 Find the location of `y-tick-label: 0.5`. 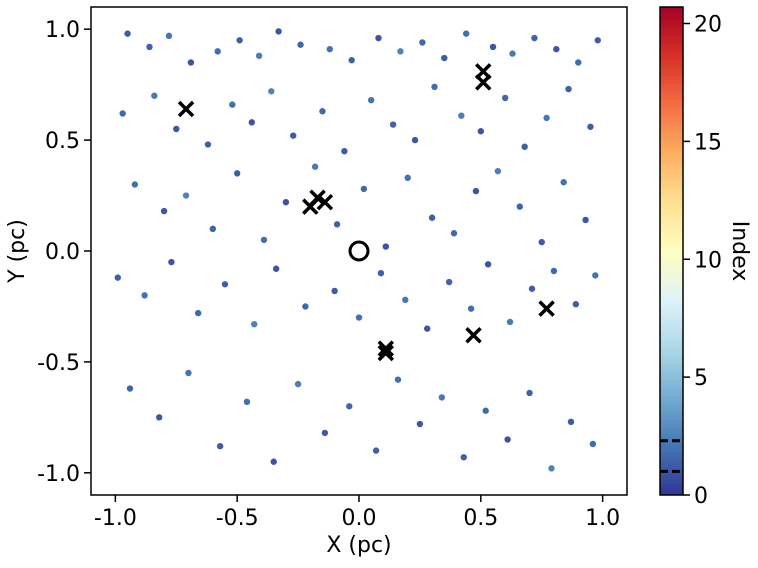

y-tick-label: 0.5 is located at coordinates (62, 141).